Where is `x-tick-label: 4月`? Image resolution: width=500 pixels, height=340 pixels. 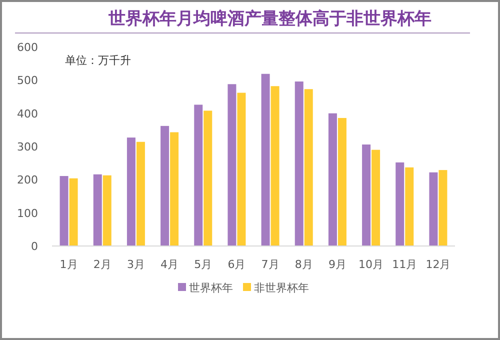
x-tick-label: 4月 is located at coordinates (169, 264).